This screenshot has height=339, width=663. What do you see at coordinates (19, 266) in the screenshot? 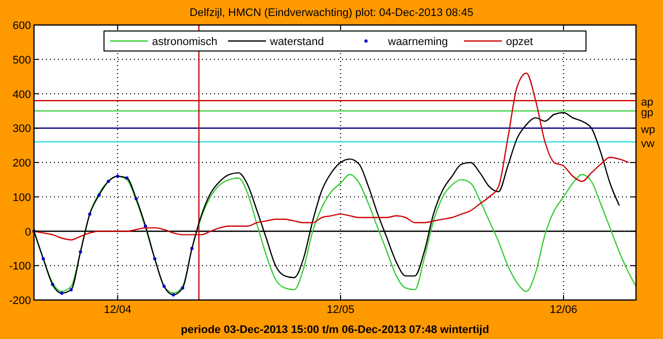
I see `y-tick-label: -100` at bounding box center [19, 266].